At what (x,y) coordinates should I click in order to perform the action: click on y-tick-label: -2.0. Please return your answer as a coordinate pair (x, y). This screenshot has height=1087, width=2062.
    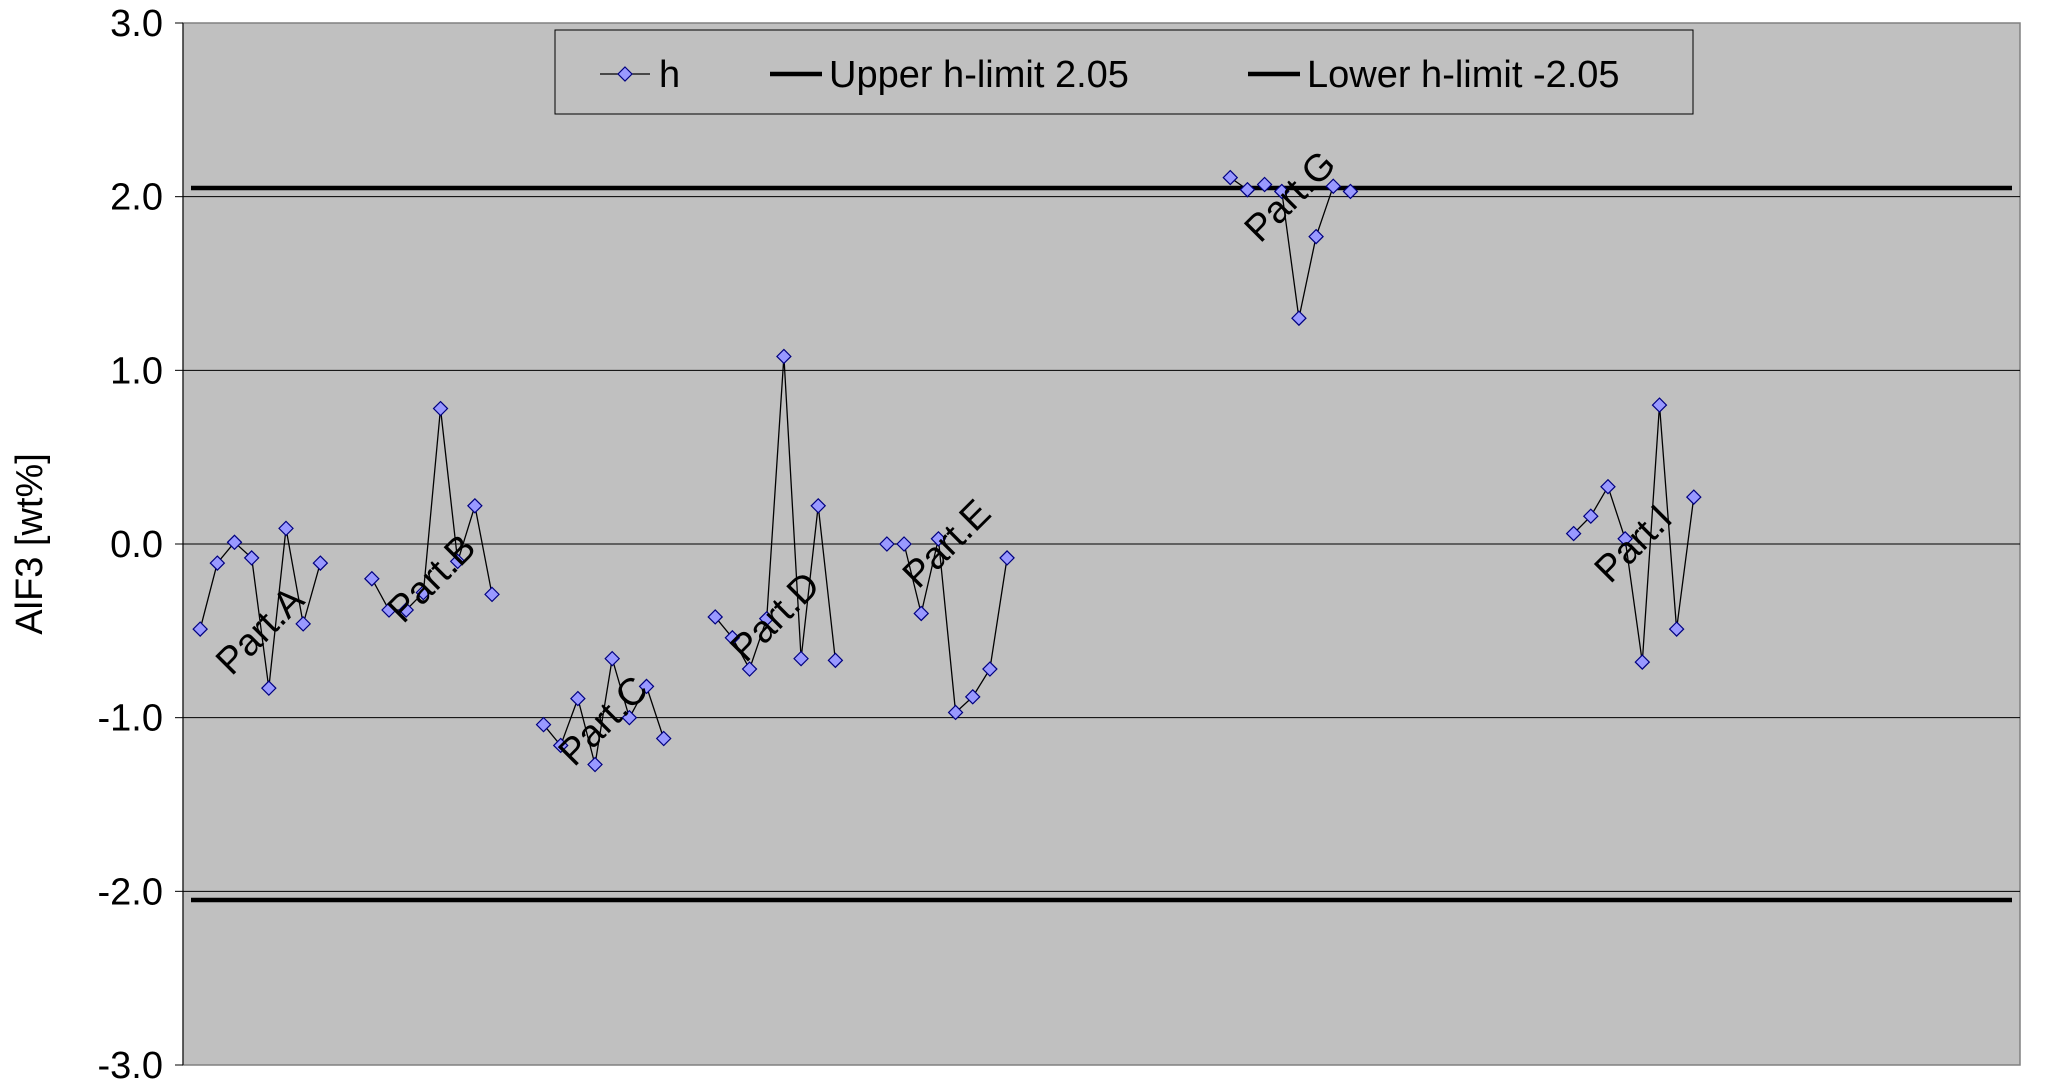
    Looking at the image, I should click on (130, 892).